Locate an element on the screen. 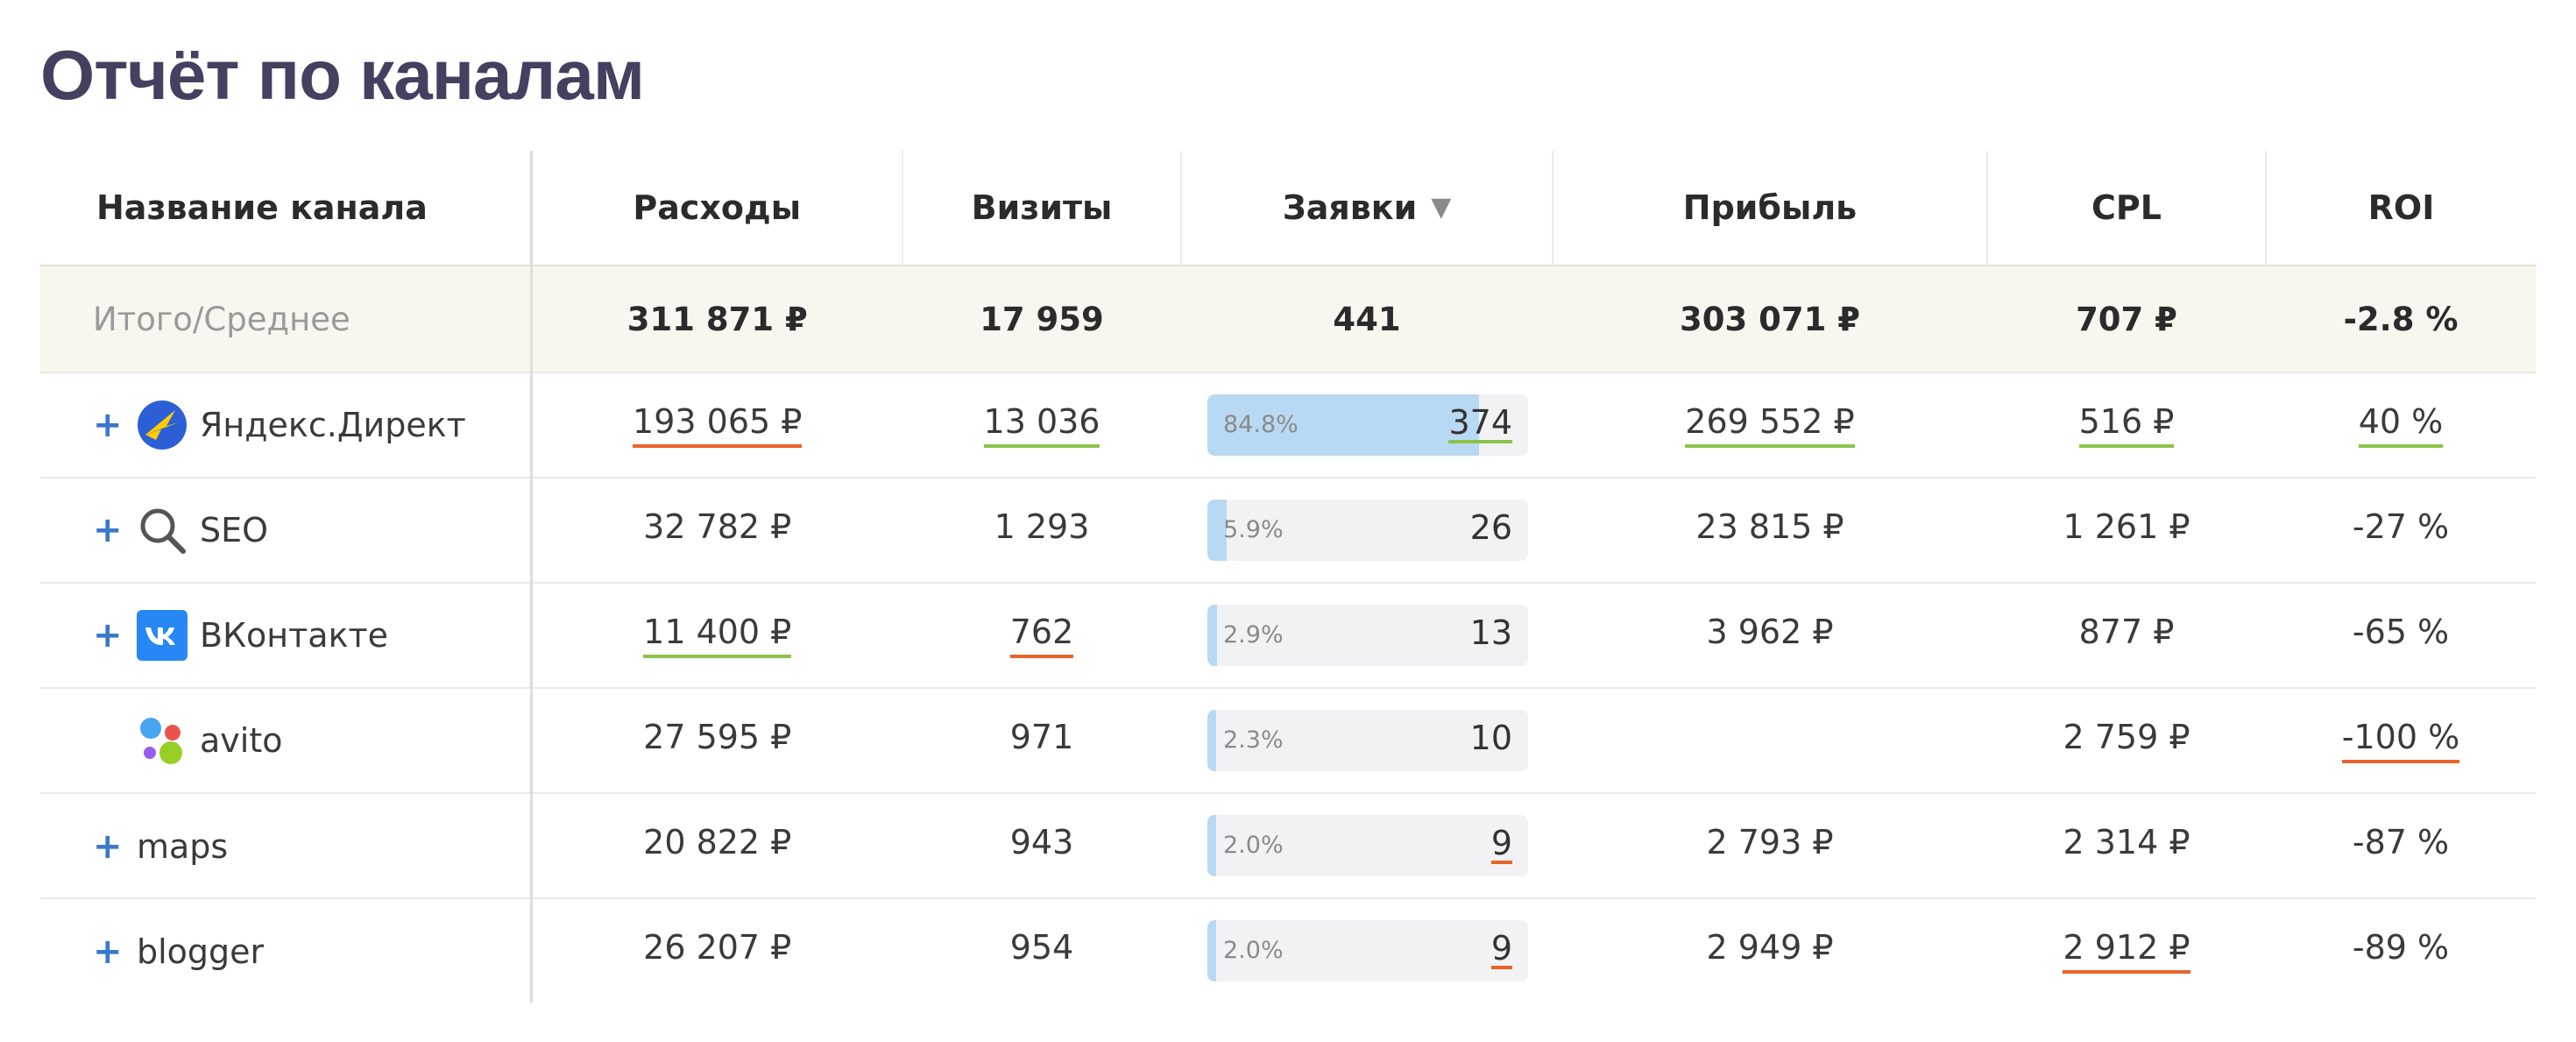 Image resolution: width=2576 pixels, height=1042 pixels. column-header-label: ROI is located at coordinates (2401, 207).